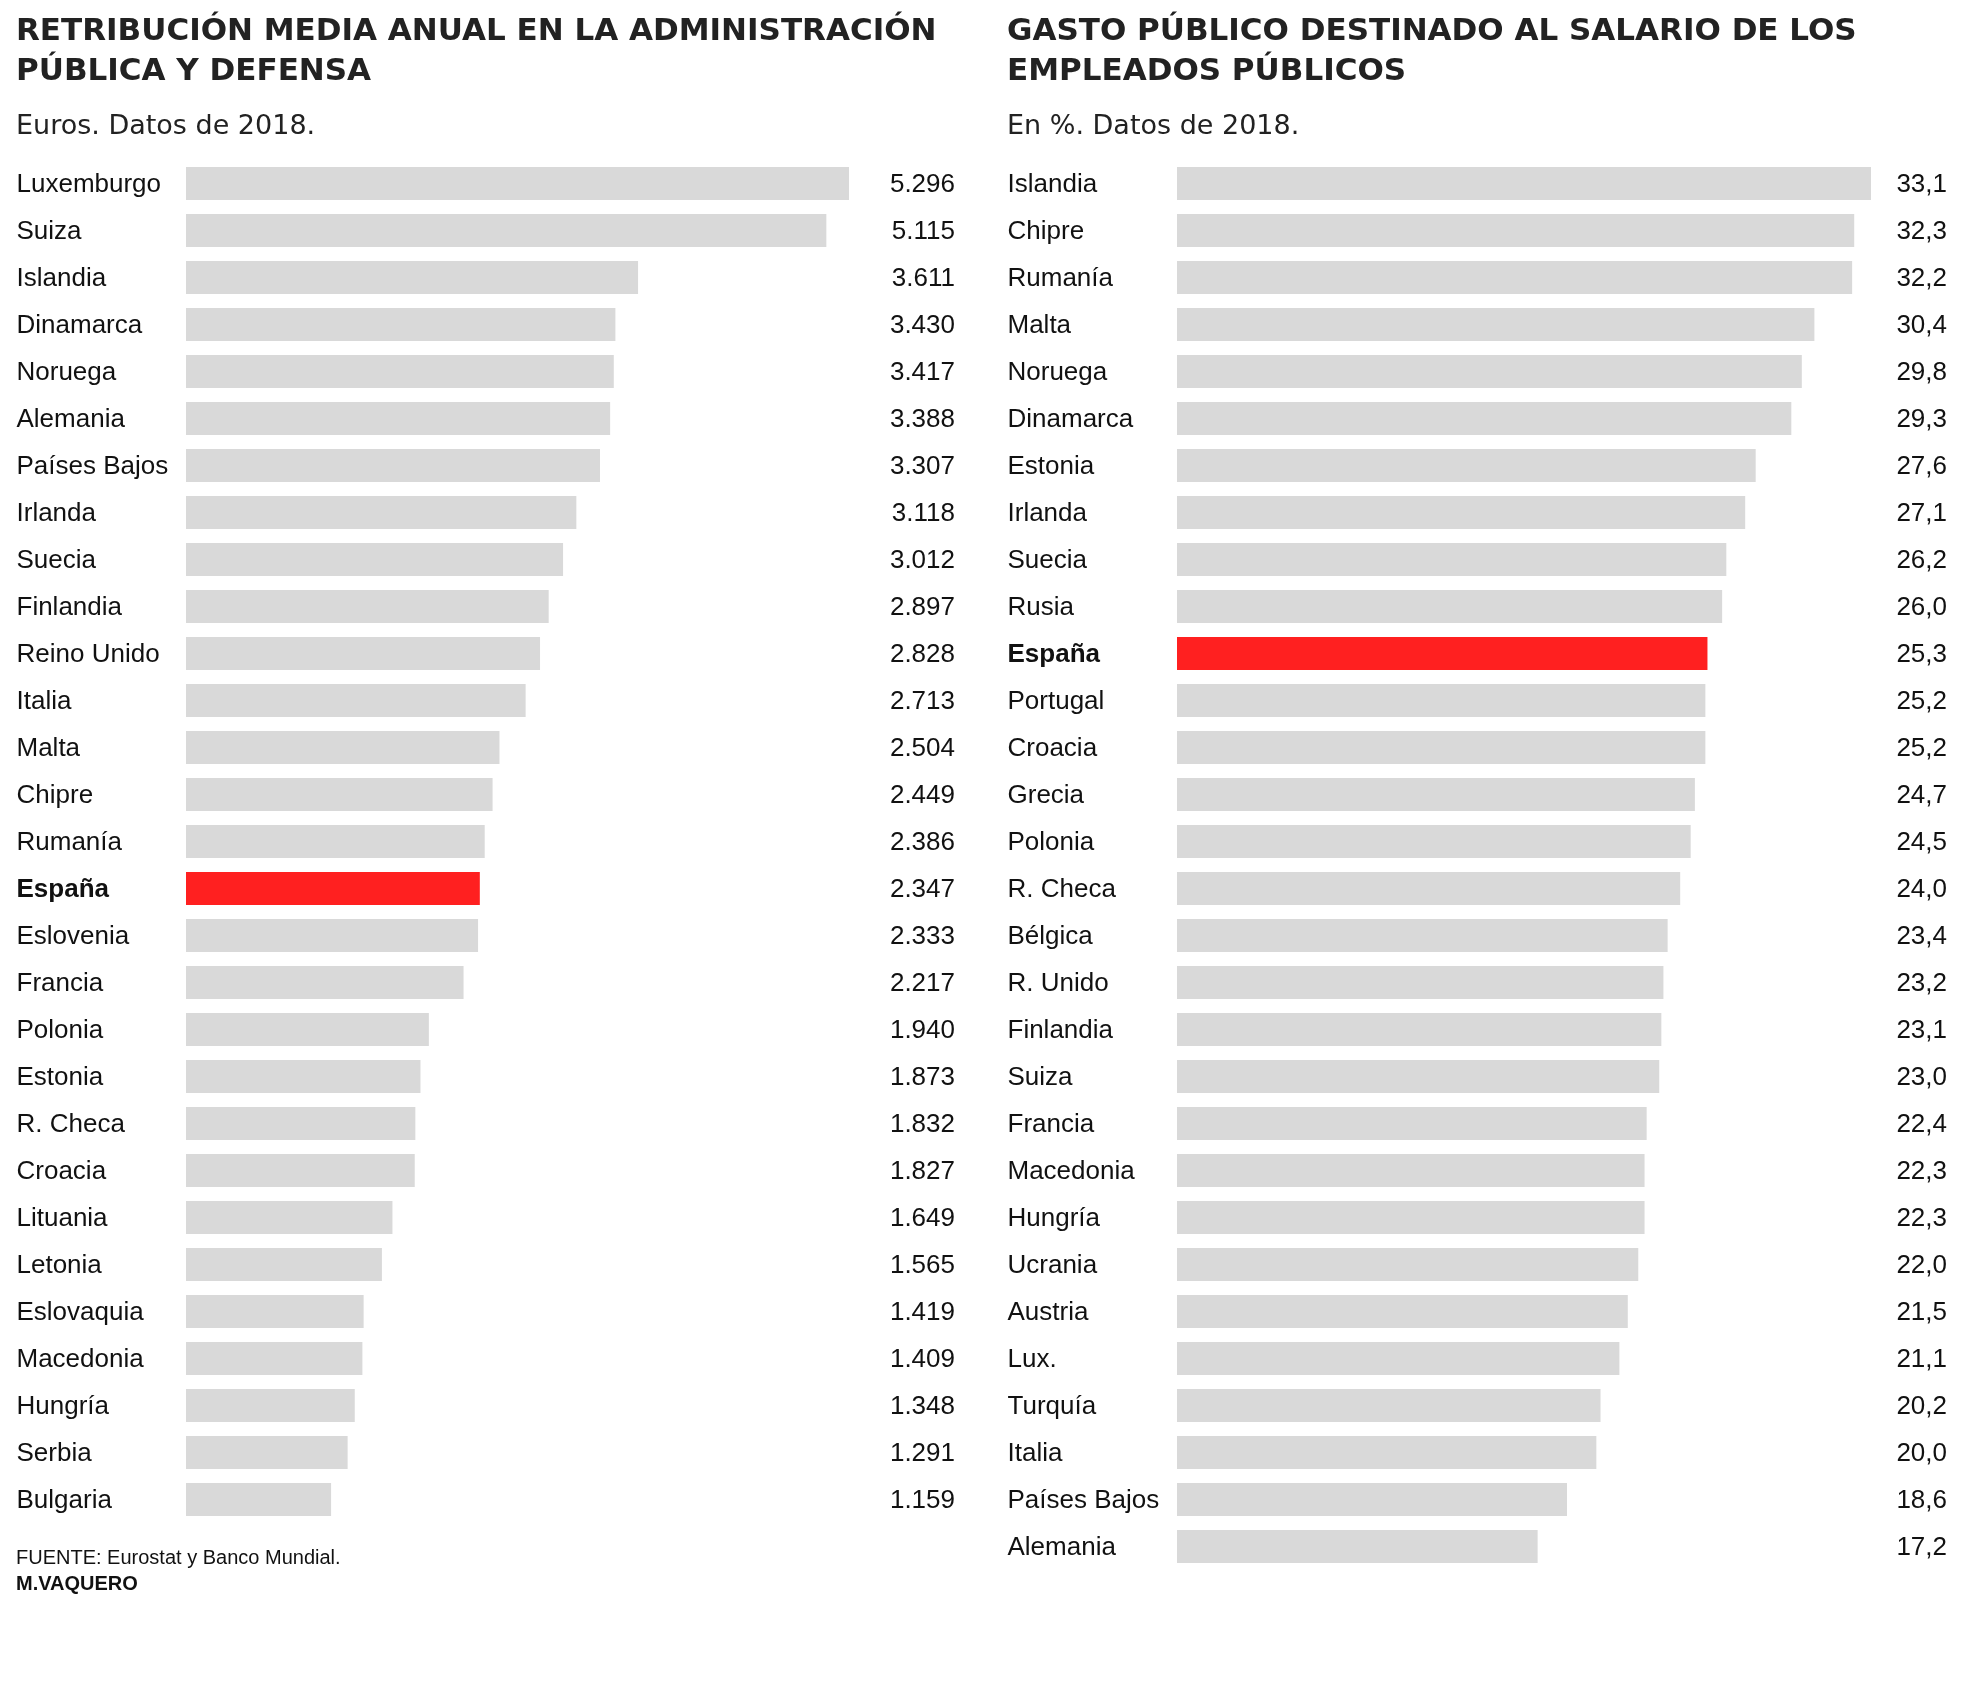 This screenshot has width=1978, height=1686. What do you see at coordinates (1054, 652) in the screenshot?
I see `y-tick-label: España` at bounding box center [1054, 652].